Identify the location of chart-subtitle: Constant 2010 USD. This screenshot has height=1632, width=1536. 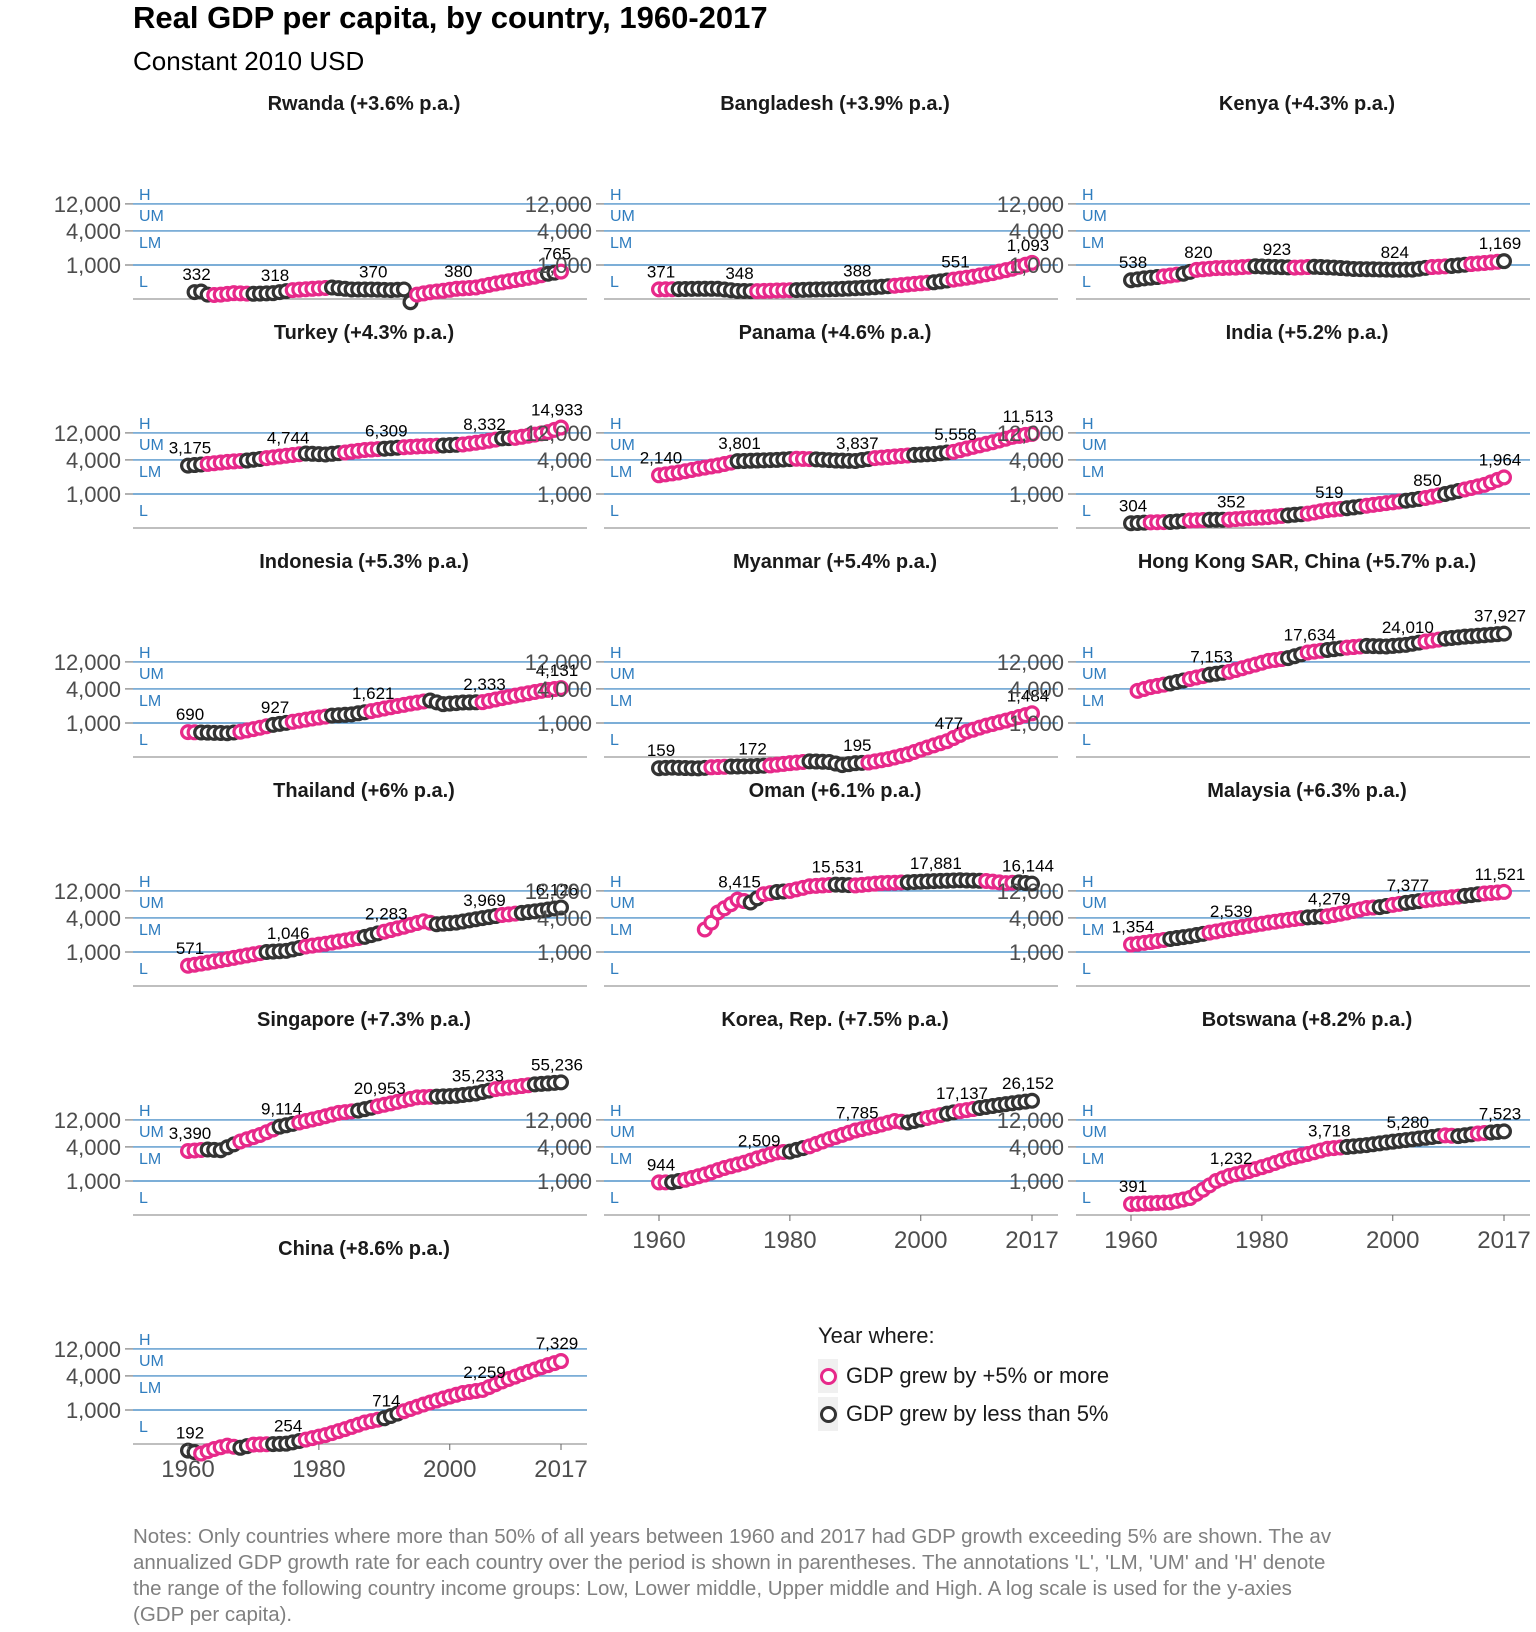
(249, 61).